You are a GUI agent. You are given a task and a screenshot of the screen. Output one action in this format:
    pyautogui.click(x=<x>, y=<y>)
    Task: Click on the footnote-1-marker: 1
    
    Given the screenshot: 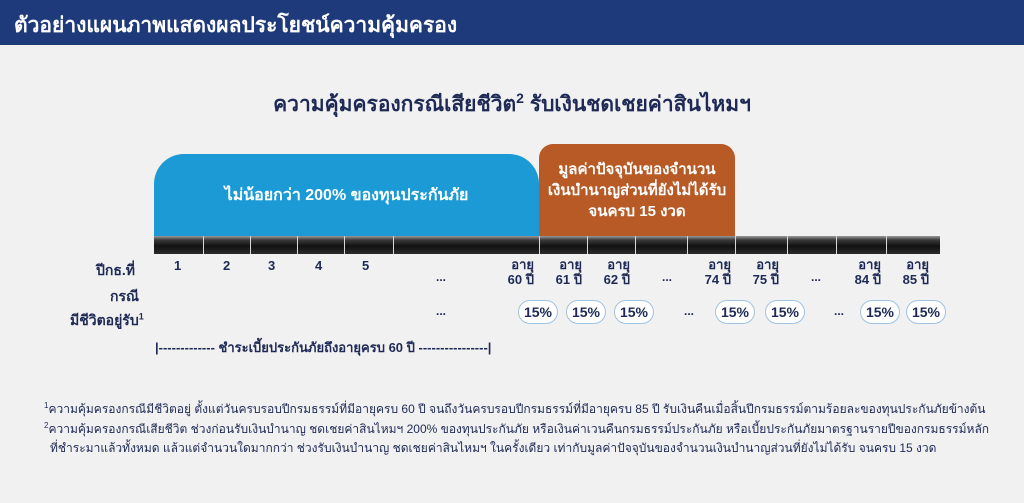 What is the action you would take?
    pyautogui.click(x=46, y=405)
    